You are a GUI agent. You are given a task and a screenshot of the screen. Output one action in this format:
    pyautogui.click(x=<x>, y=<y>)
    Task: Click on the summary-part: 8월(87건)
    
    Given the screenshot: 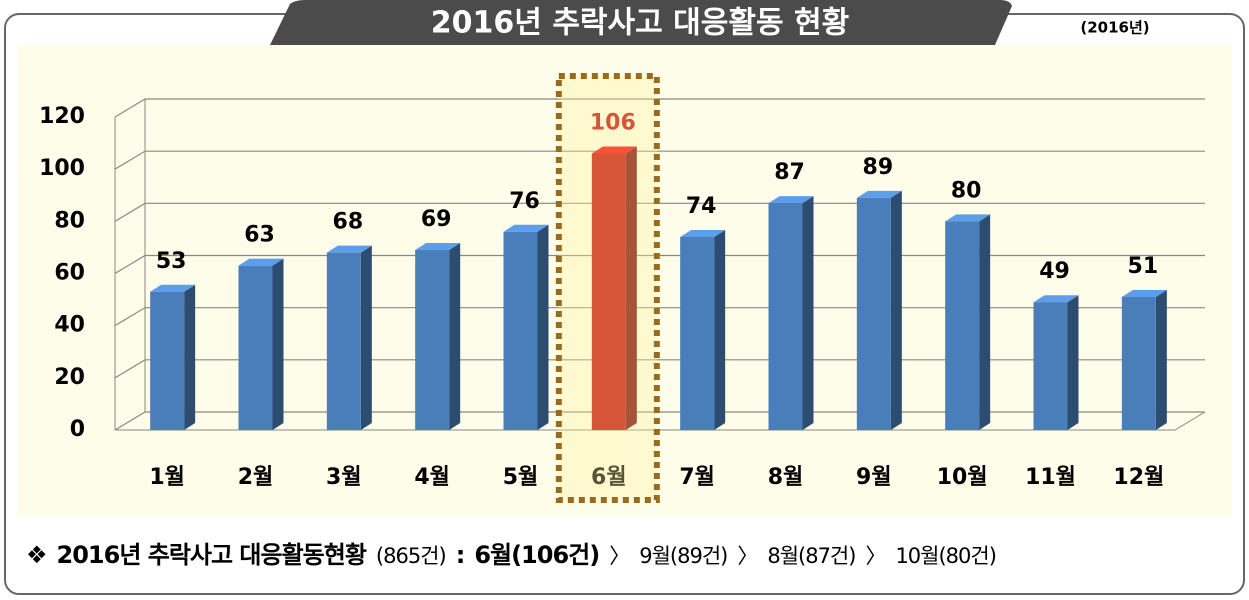 What is the action you would take?
    pyautogui.click(x=811, y=556)
    